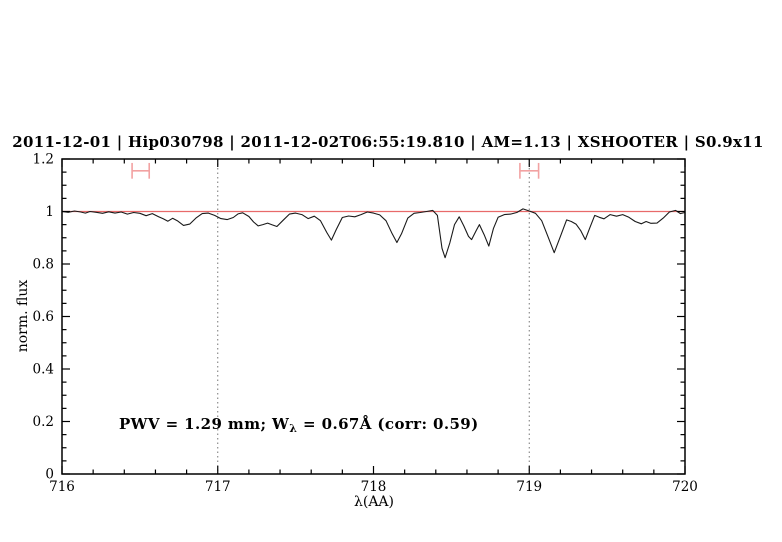 The image size is (782, 542). I want to click on y-tick-label: 1.2, so click(43, 160).